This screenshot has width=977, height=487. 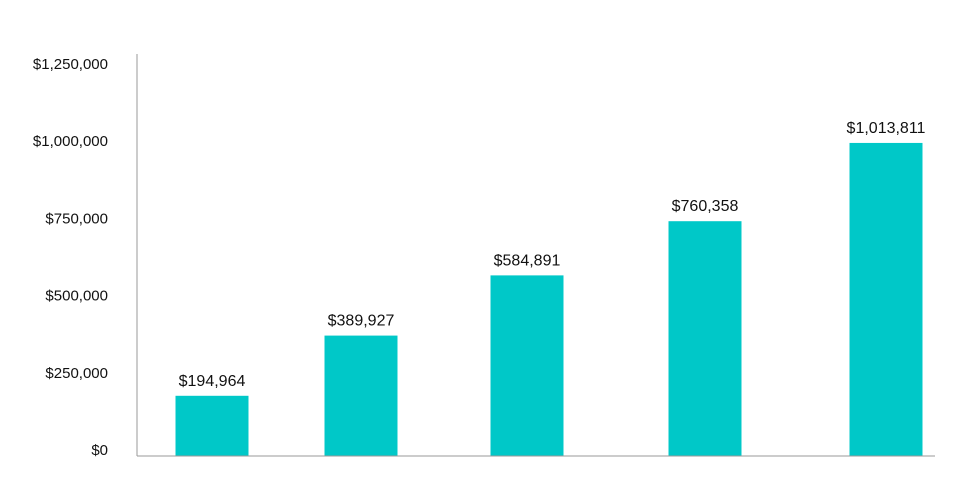 What do you see at coordinates (527, 260) in the screenshot?
I see `bar-value-label: $584,891` at bounding box center [527, 260].